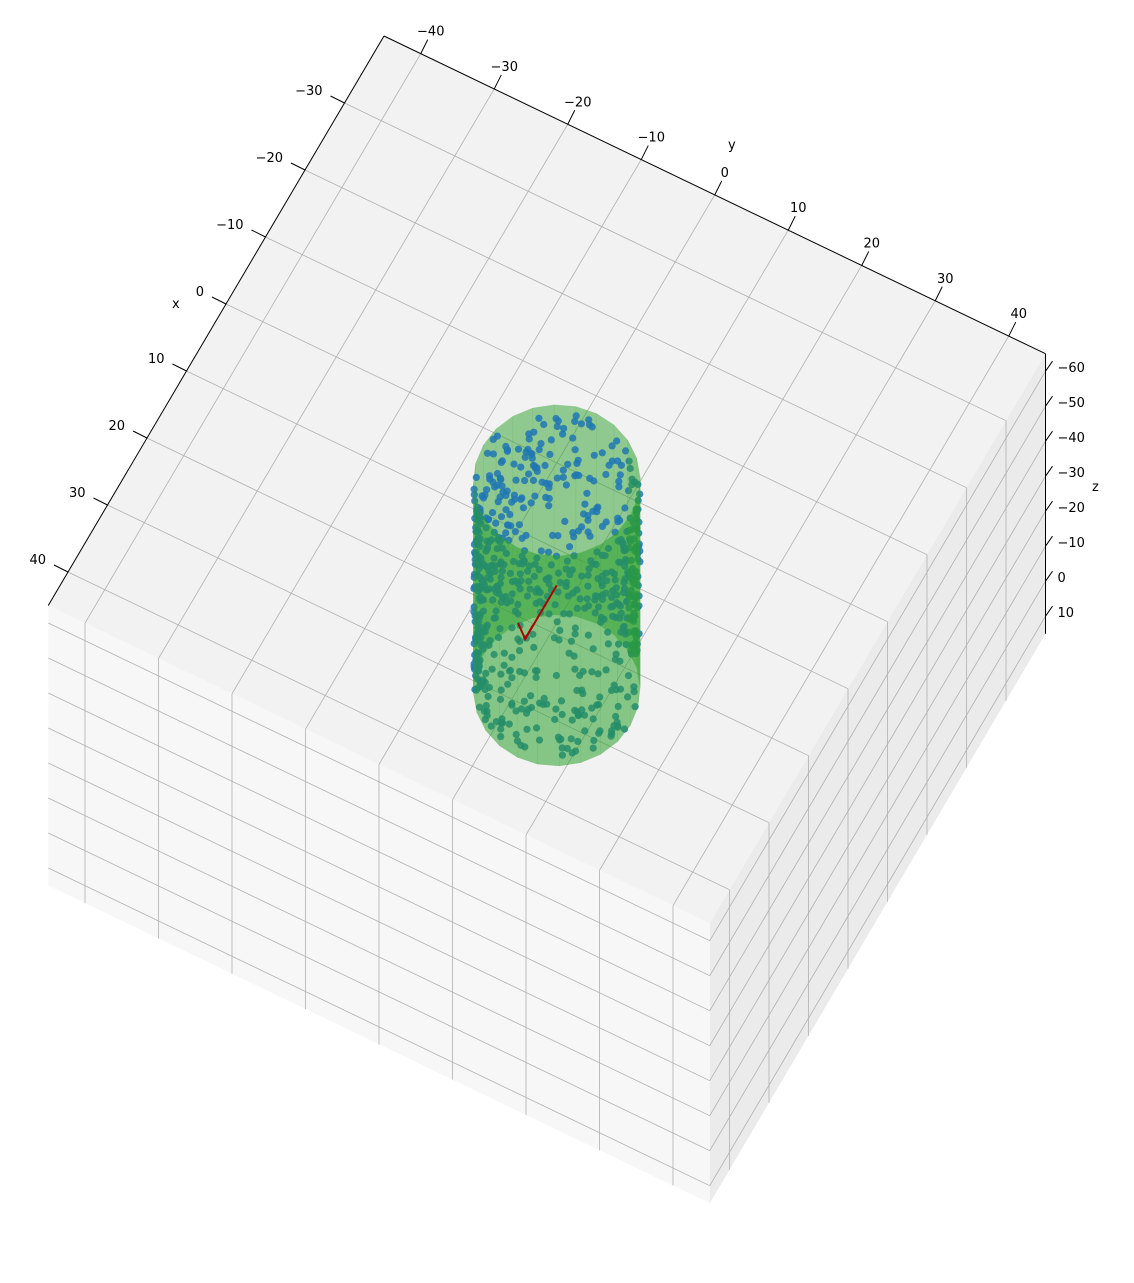 Image resolution: width=1134 pixels, height=1283 pixels. Describe the element at coordinates (1071, 403) in the screenshot. I see `z-tick-label: −50` at that location.